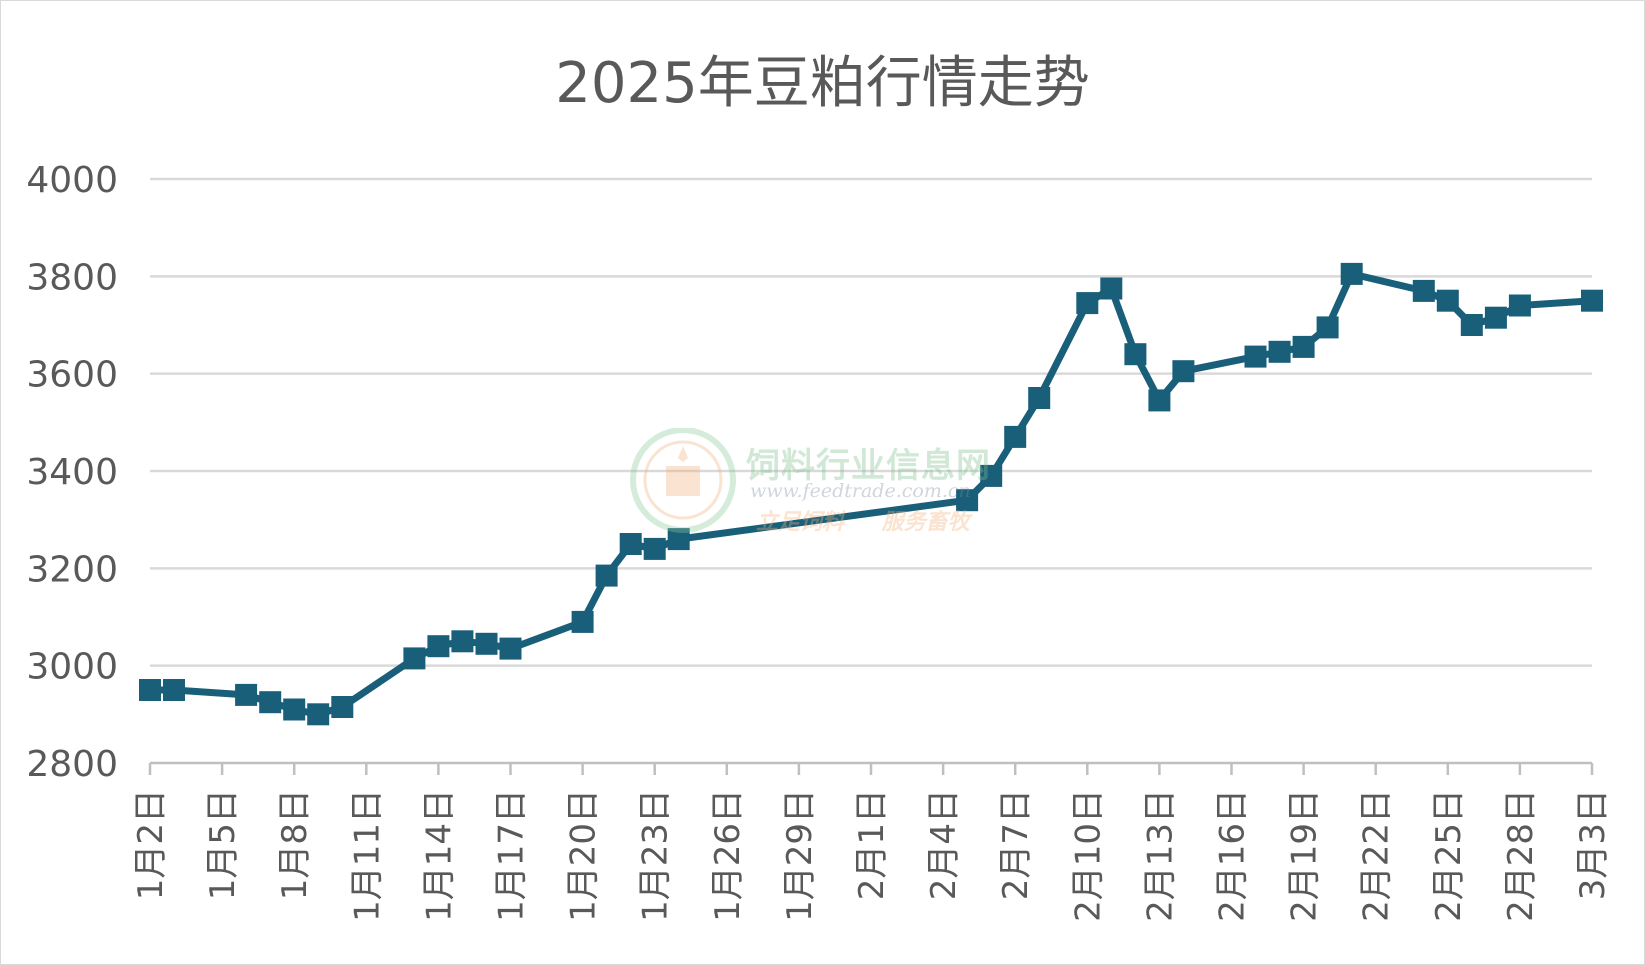 The image size is (1645, 965). Describe the element at coordinates (656, 855) in the screenshot. I see `x-tick-label: 1月23日` at that location.